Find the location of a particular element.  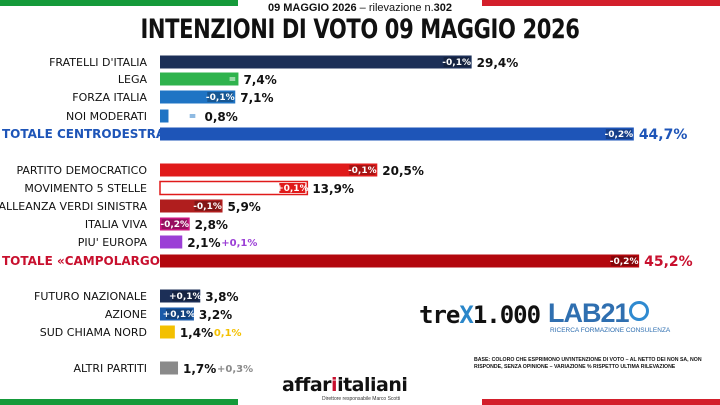

category-label: TOTALE «CAMPOLARGO» is located at coordinates (85, 261).